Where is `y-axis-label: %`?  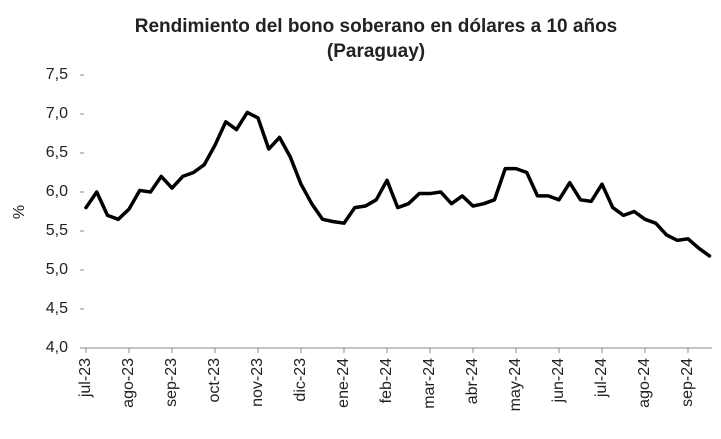 y-axis-label: % is located at coordinates (19, 212).